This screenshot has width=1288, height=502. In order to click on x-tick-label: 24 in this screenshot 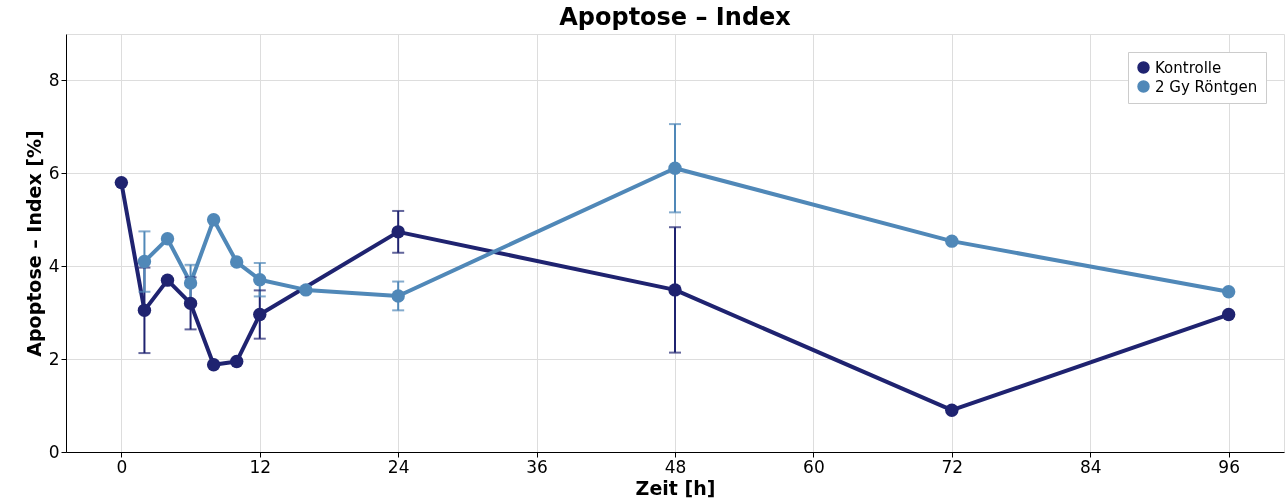, I will do `click(398, 466)`.